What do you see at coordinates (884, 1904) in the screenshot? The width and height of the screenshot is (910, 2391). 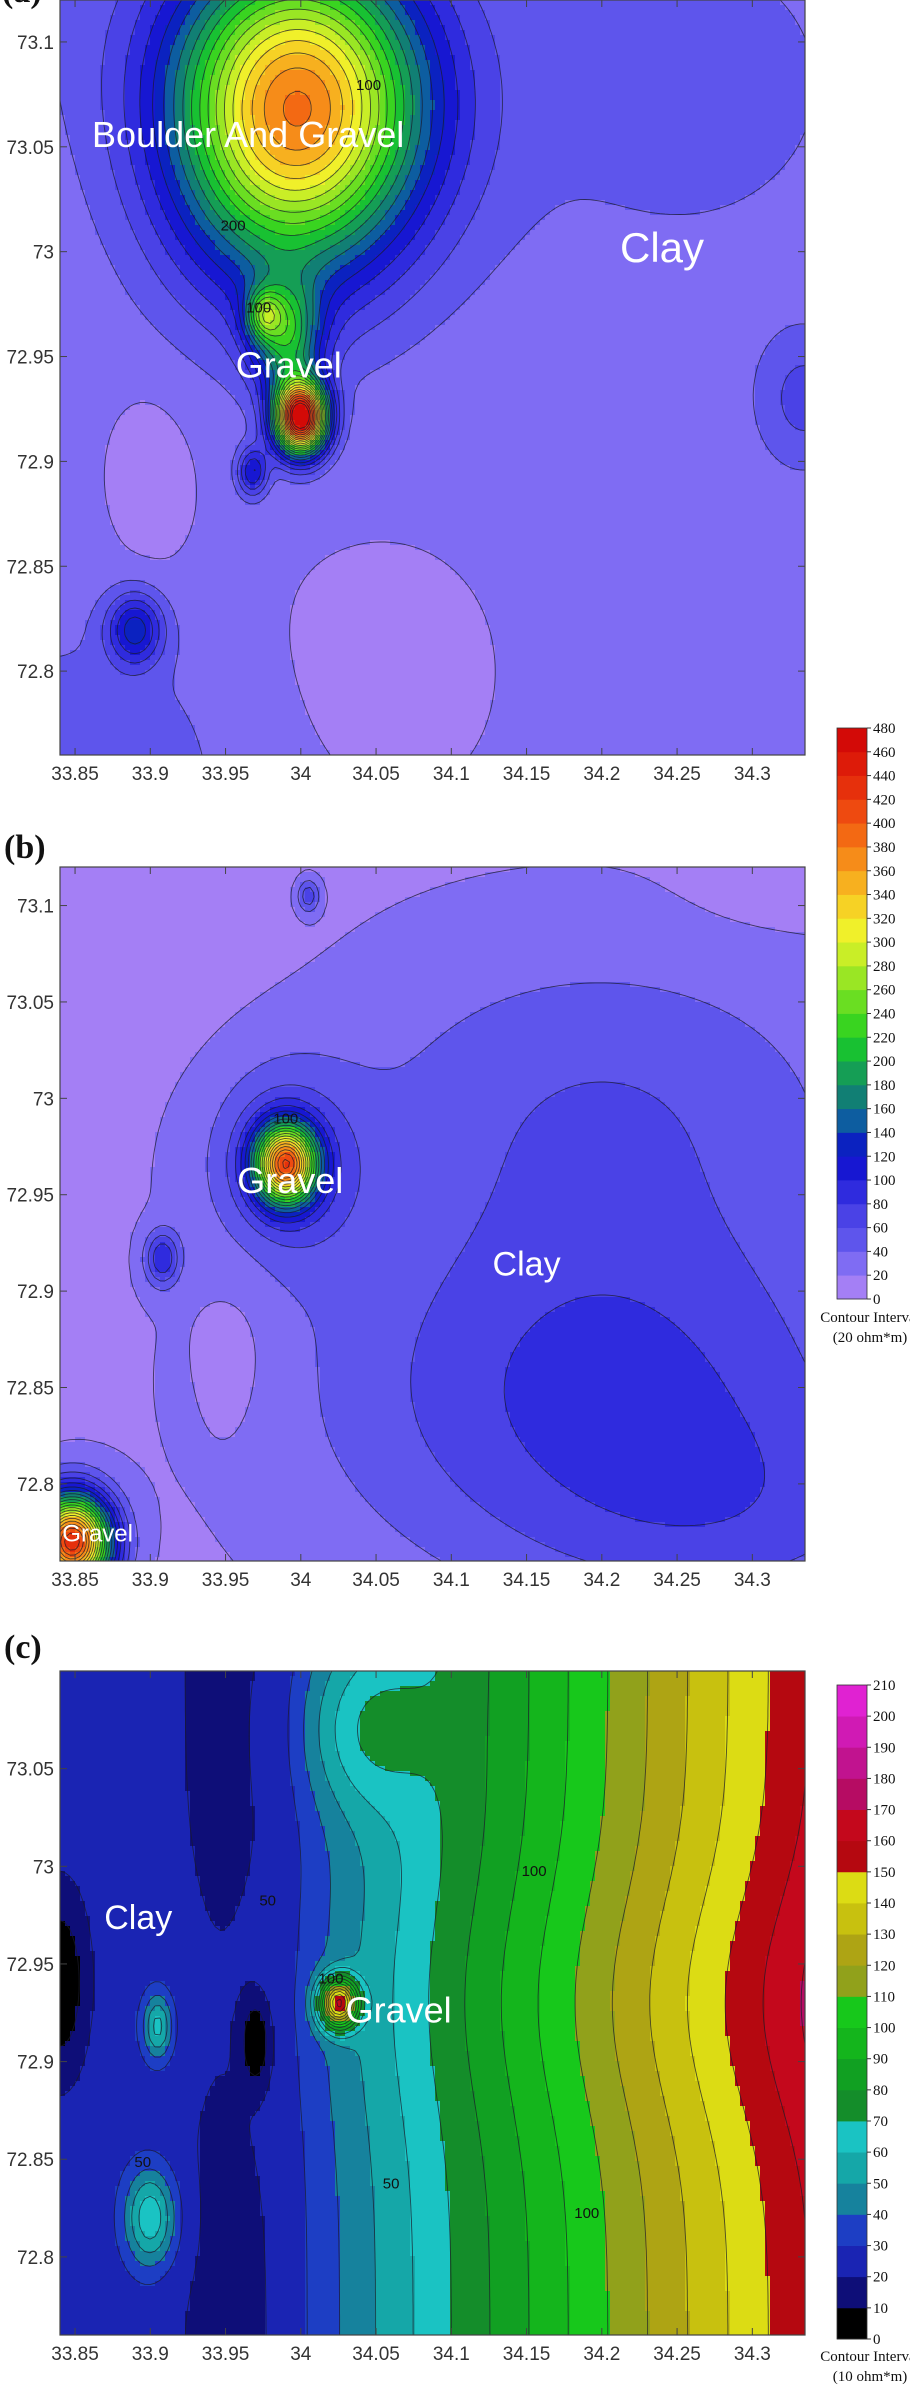 I see `colorbar-tick-label: 140` at bounding box center [884, 1904].